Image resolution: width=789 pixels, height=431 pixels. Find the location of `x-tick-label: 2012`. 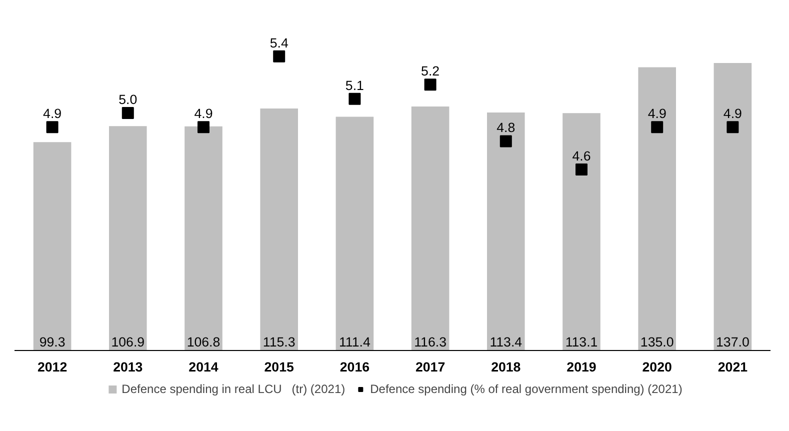

x-tick-label: 2012 is located at coordinates (52, 367).